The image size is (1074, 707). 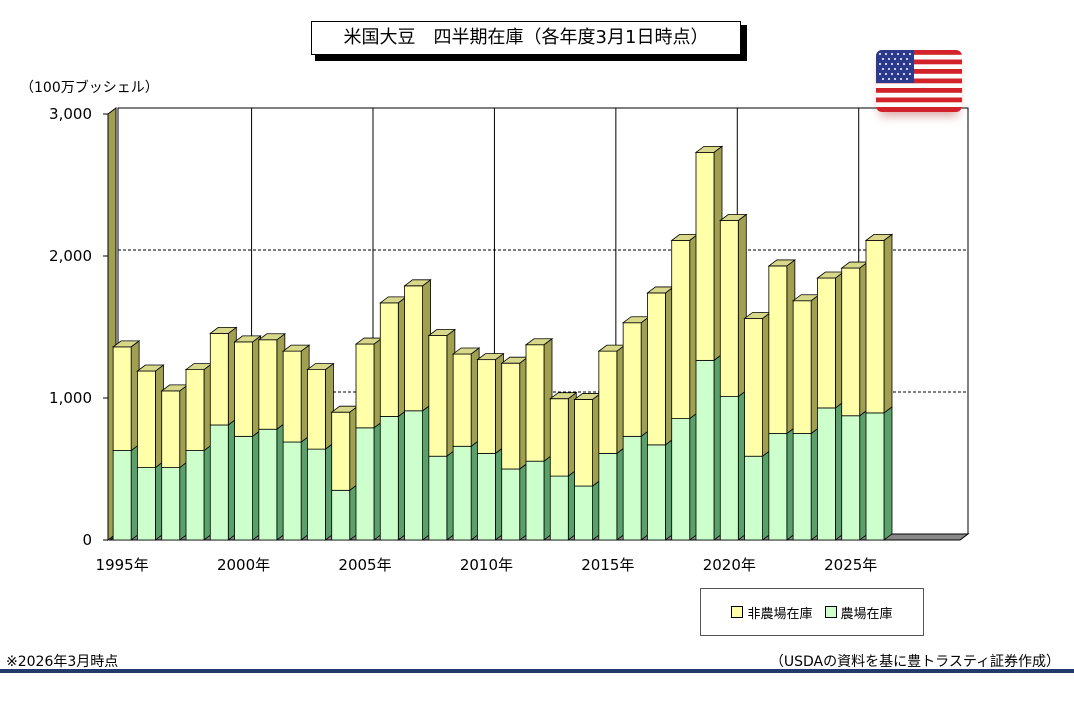 I want to click on bar-nonfarm-2022, so click(x=778, y=349).